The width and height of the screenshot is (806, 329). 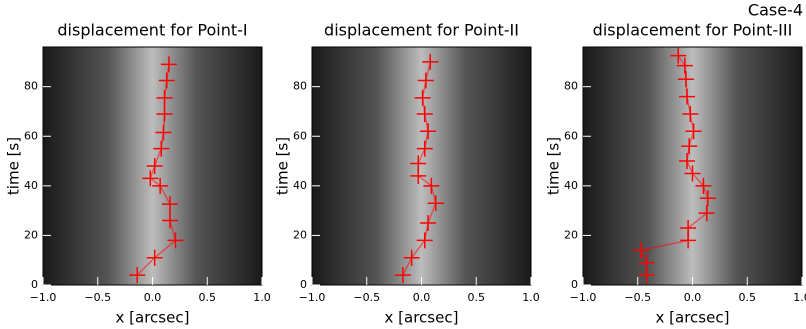 What do you see at coordinates (693, 30) in the screenshot?
I see `panel-title: displacement for Point-III` at bounding box center [693, 30].